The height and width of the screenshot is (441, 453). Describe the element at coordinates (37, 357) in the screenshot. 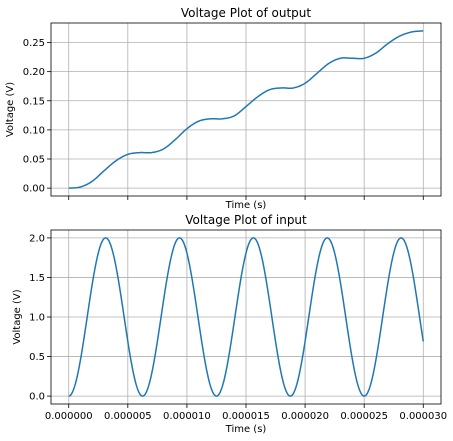

I see `y-tick-label: 0.5` at that location.